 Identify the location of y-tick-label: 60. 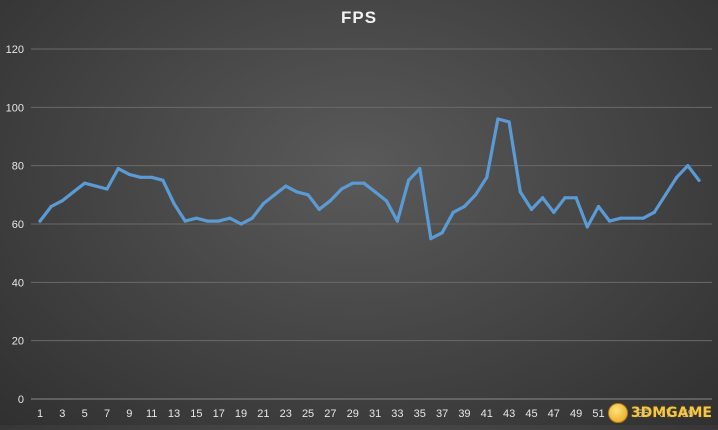
(18, 225).